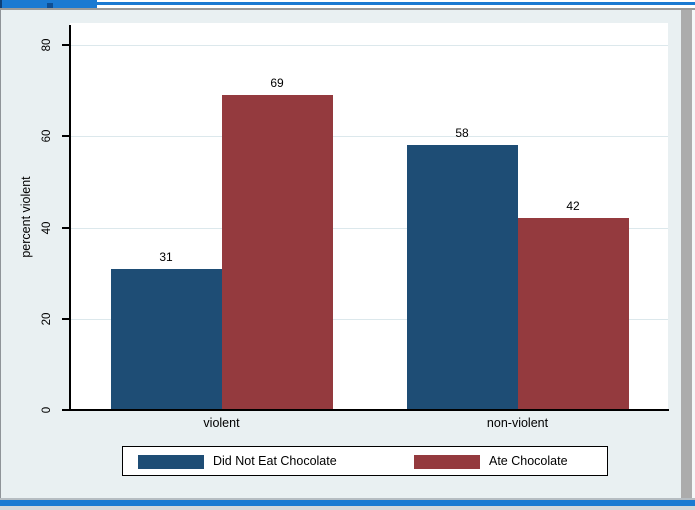 The height and width of the screenshot is (510, 695). Describe the element at coordinates (275, 461) in the screenshot. I see `legend-label-no-chocolate: Did Not Eat Chocolate` at that location.